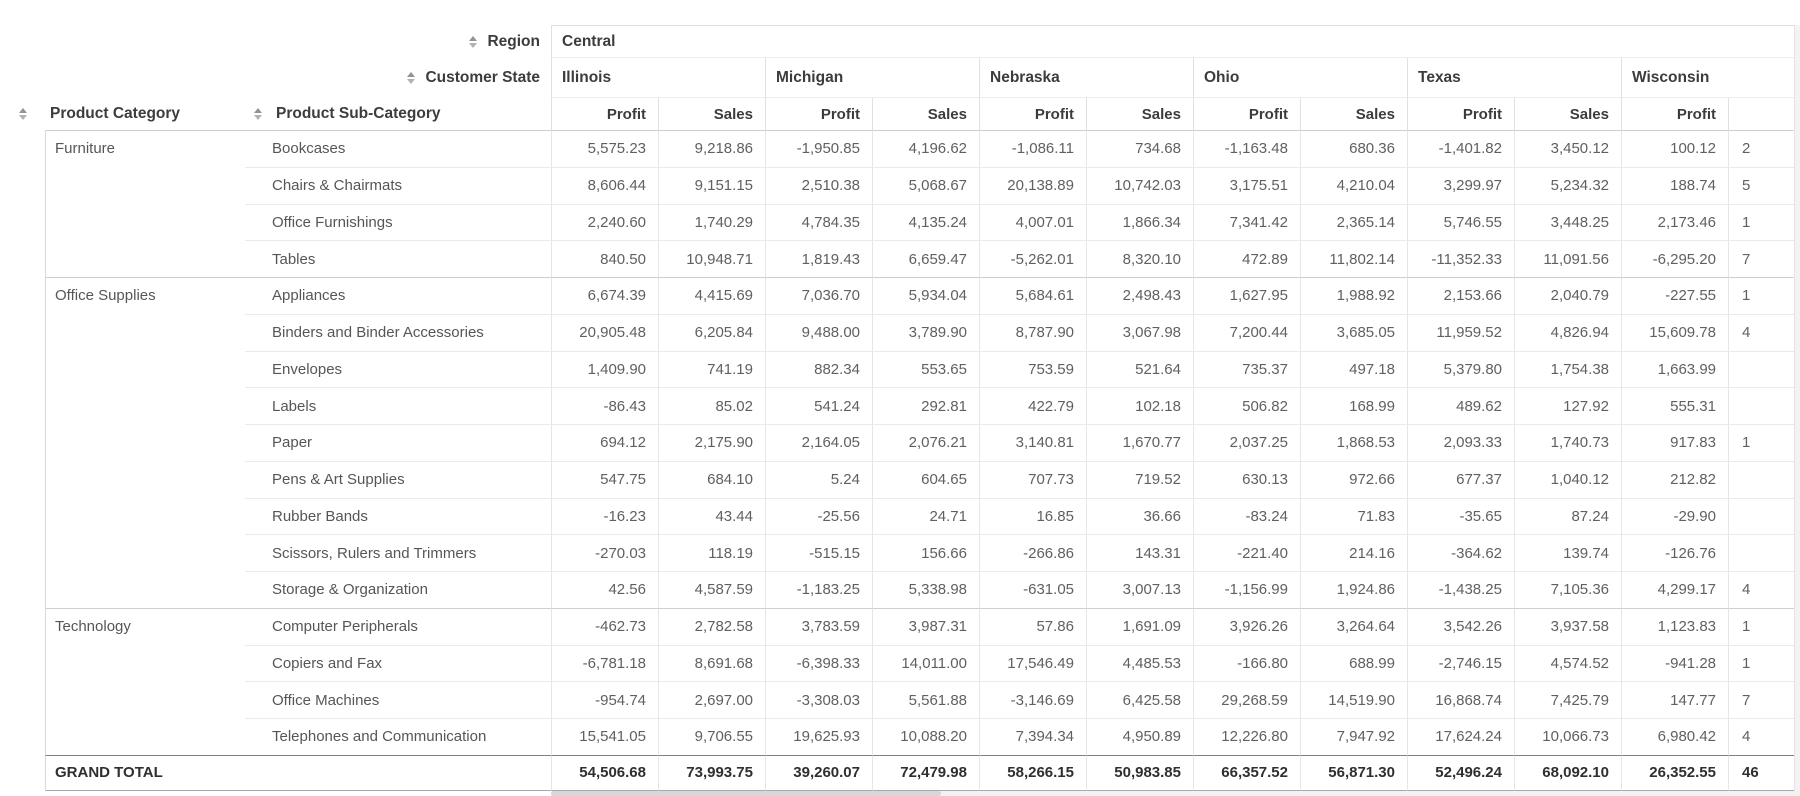 The width and height of the screenshot is (1800, 796). What do you see at coordinates (1460, 185) in the screenshot?
I see `value-cell-profit: 3,299.97` at bounding box center [1460, 185].